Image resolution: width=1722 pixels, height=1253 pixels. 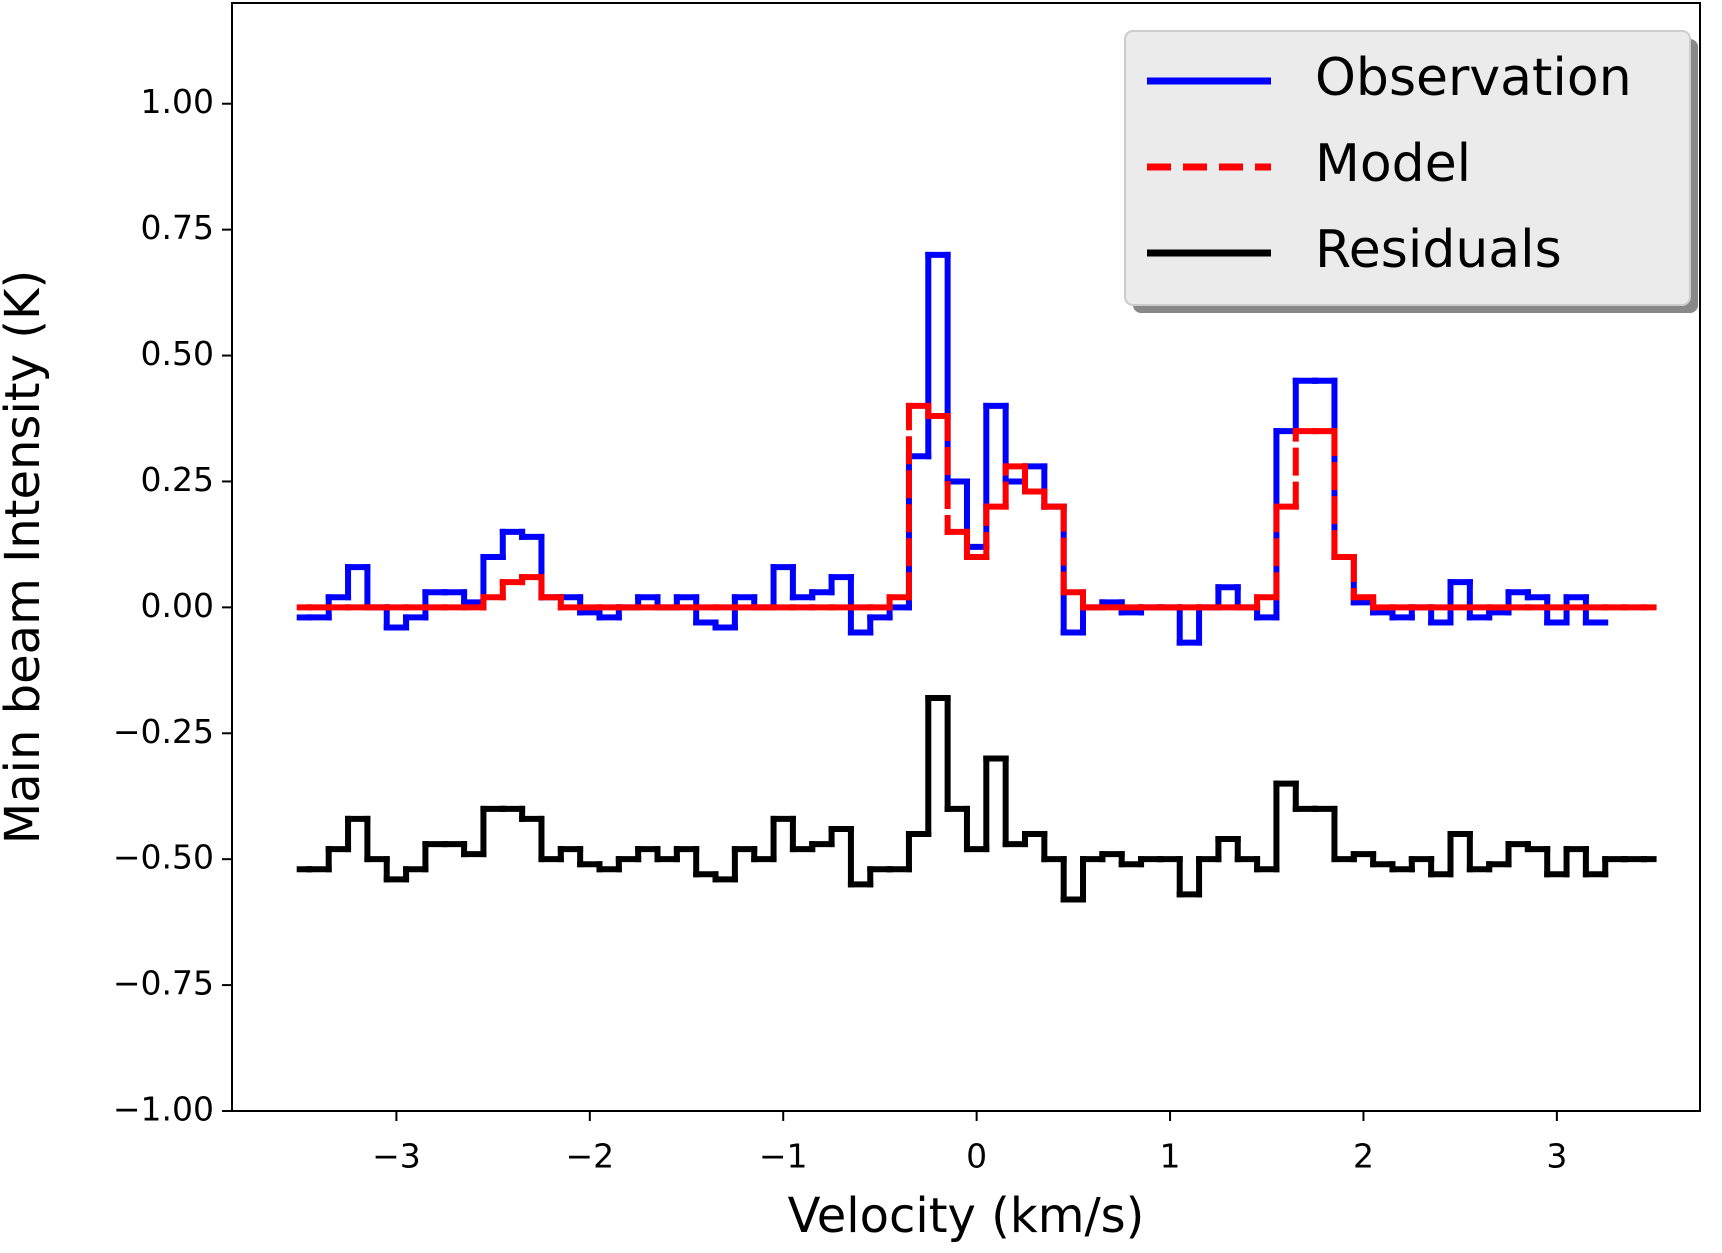 I want to click on legend-box, so click(x=1407, y=168).